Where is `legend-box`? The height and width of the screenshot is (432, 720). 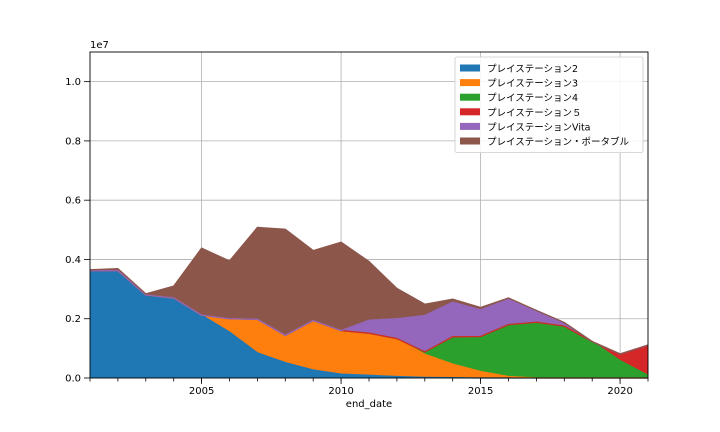
legend-box is located at coordinates (549, 104).